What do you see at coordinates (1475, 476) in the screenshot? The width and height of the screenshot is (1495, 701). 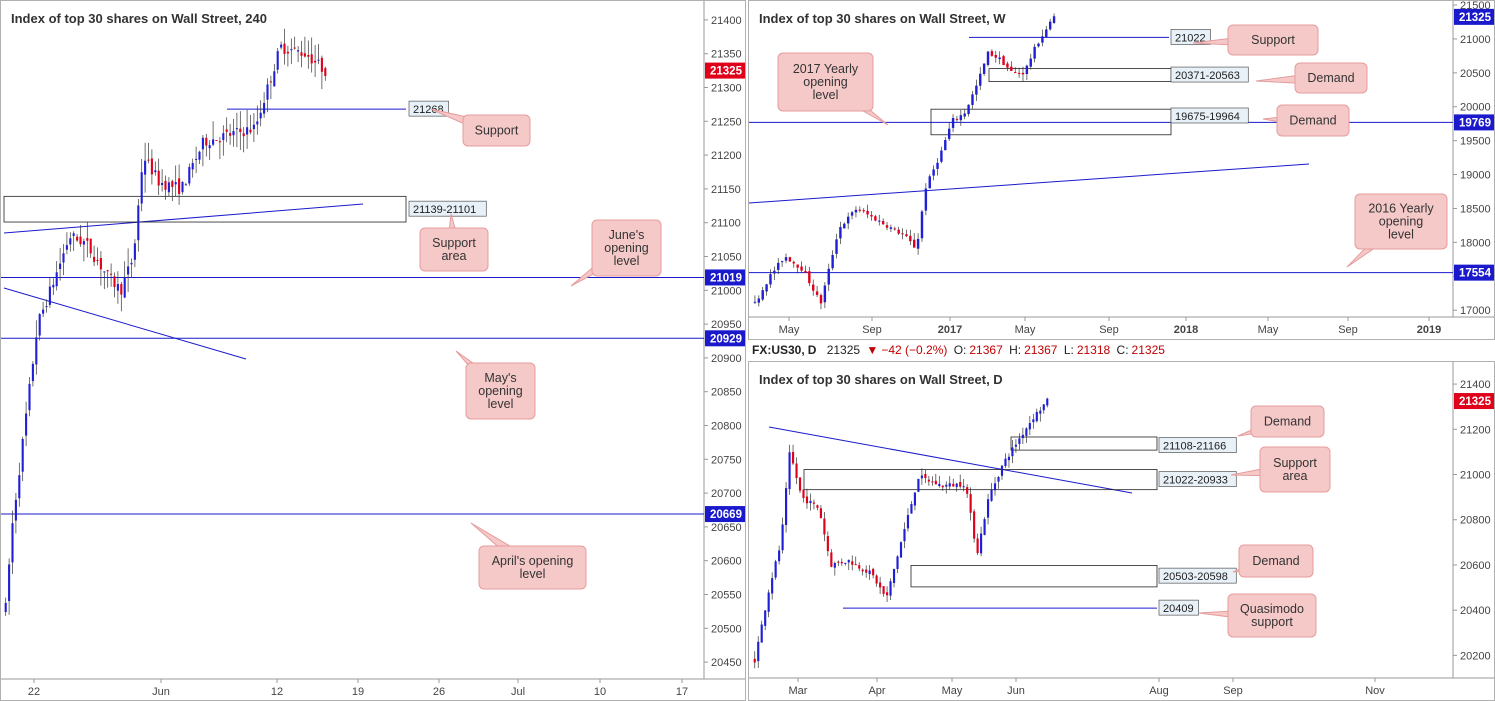 I see `d-y-tick-label: 21000` at bounding box center [1475, 476].